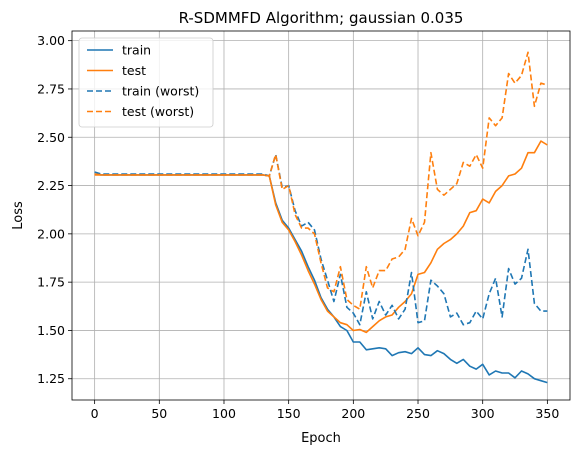  What do you see at coordinates (51, 233) in the screenshot?
I see `y-tick-label: 2.00` at bounding box center [51, 233].